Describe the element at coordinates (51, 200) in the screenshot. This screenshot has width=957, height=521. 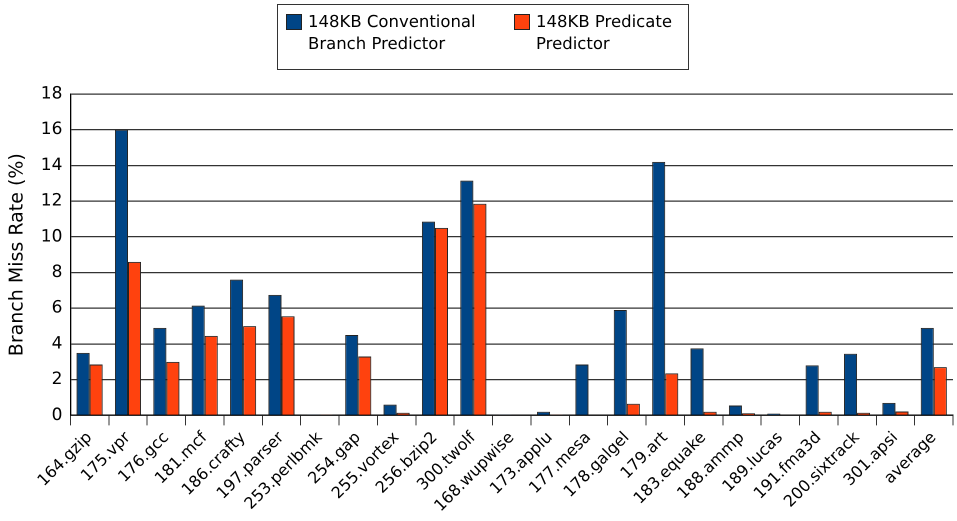
I see `y-tick-label: 12` at that location.